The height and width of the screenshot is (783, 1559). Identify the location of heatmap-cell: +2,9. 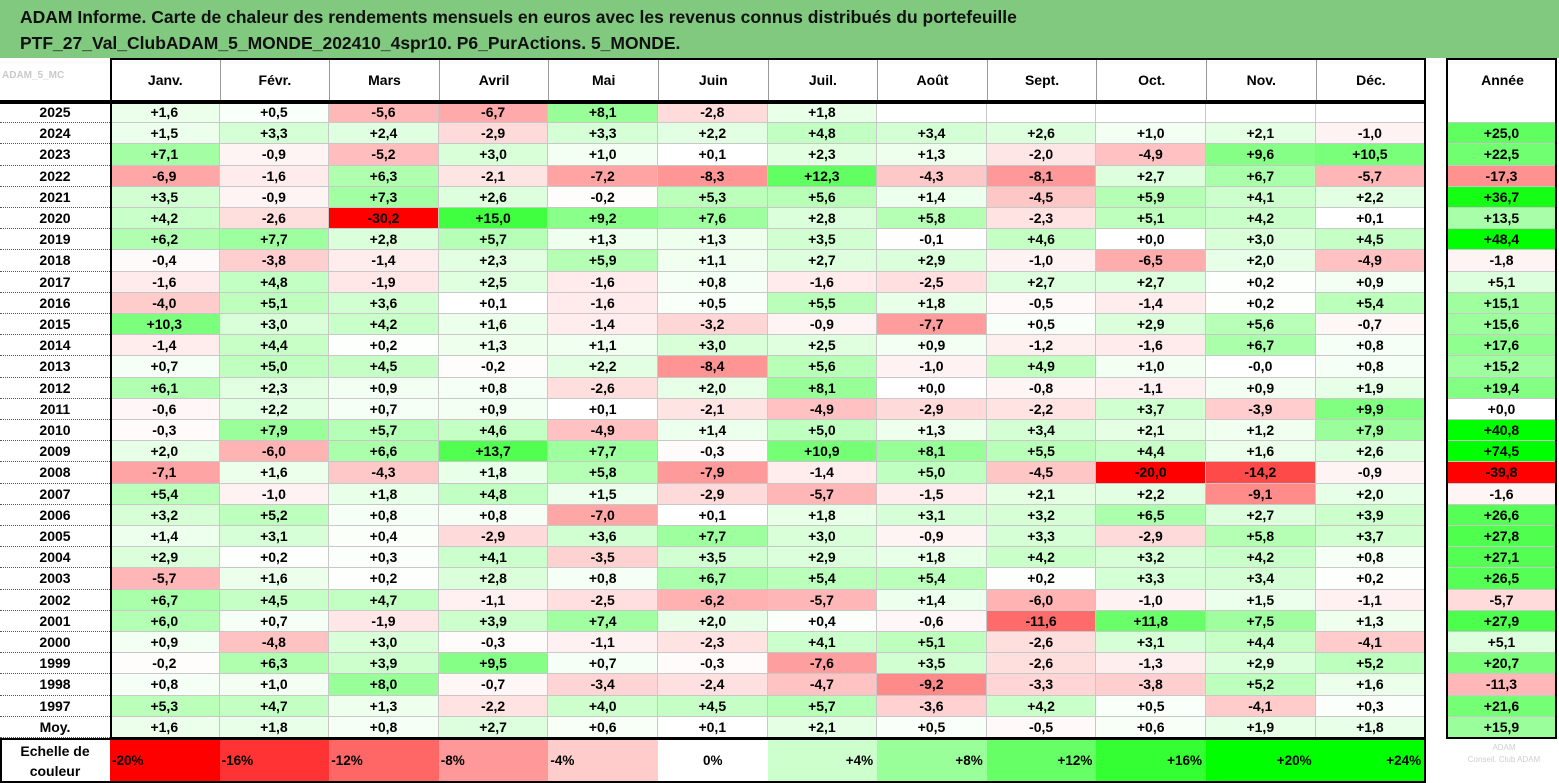
(822, 558).